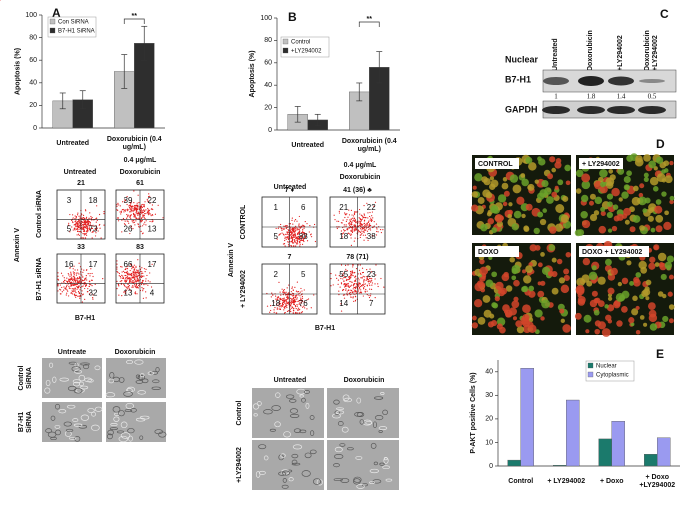 This screenshot has height=507, width=685. I want to click on plot-total: 61, so click(140, 183).